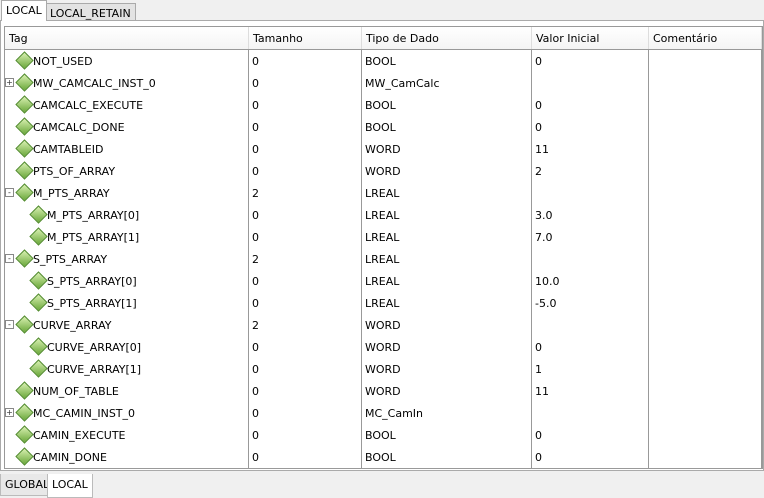 The width and height of the screenshot is (764, 498). What do you see at coordinates (127, 149) in the screenshot?
I see `tag-cell: CAMTABLEID` at bounding box center [127, 149].